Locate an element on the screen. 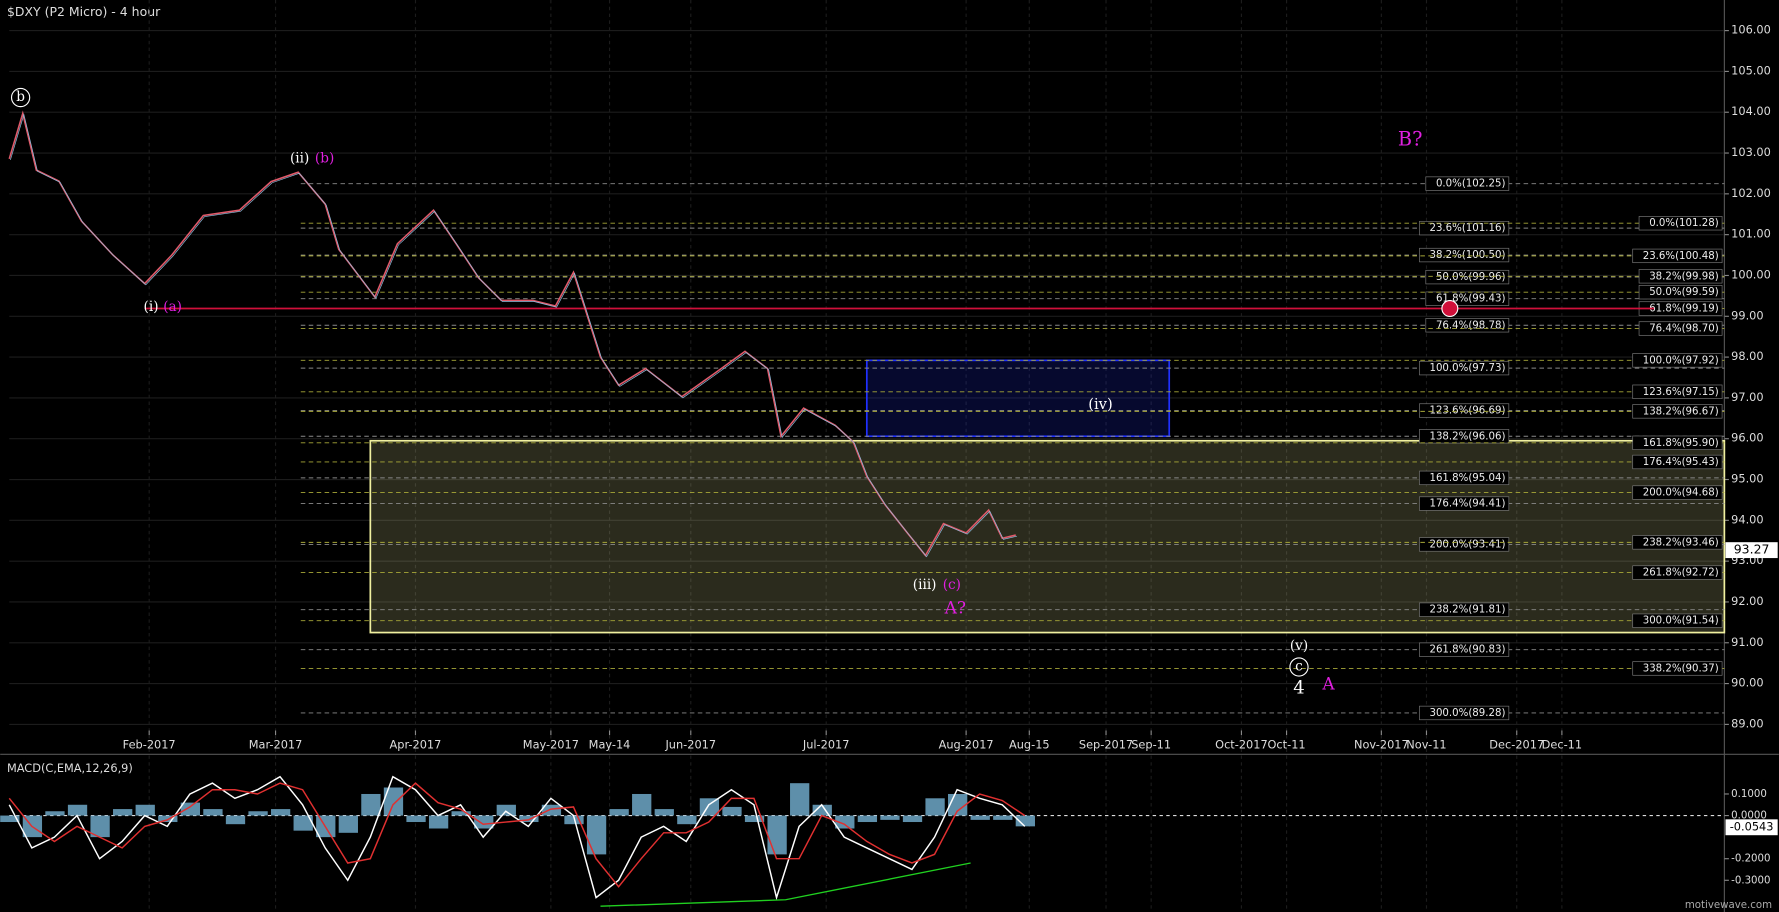  x-tick-label: Aug-2017 is located at coordinates (966, 744).